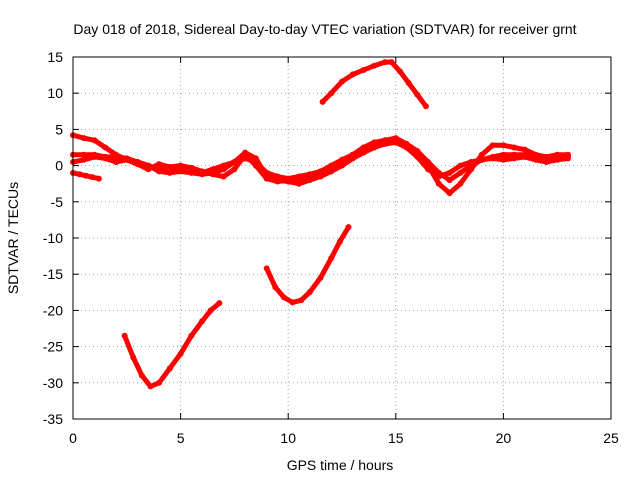 The height and width of the screenshot is (480, 640). Describe the element at coordinates (611, 438) in the screenshot. I see `x-tick-label: 25` at that location.